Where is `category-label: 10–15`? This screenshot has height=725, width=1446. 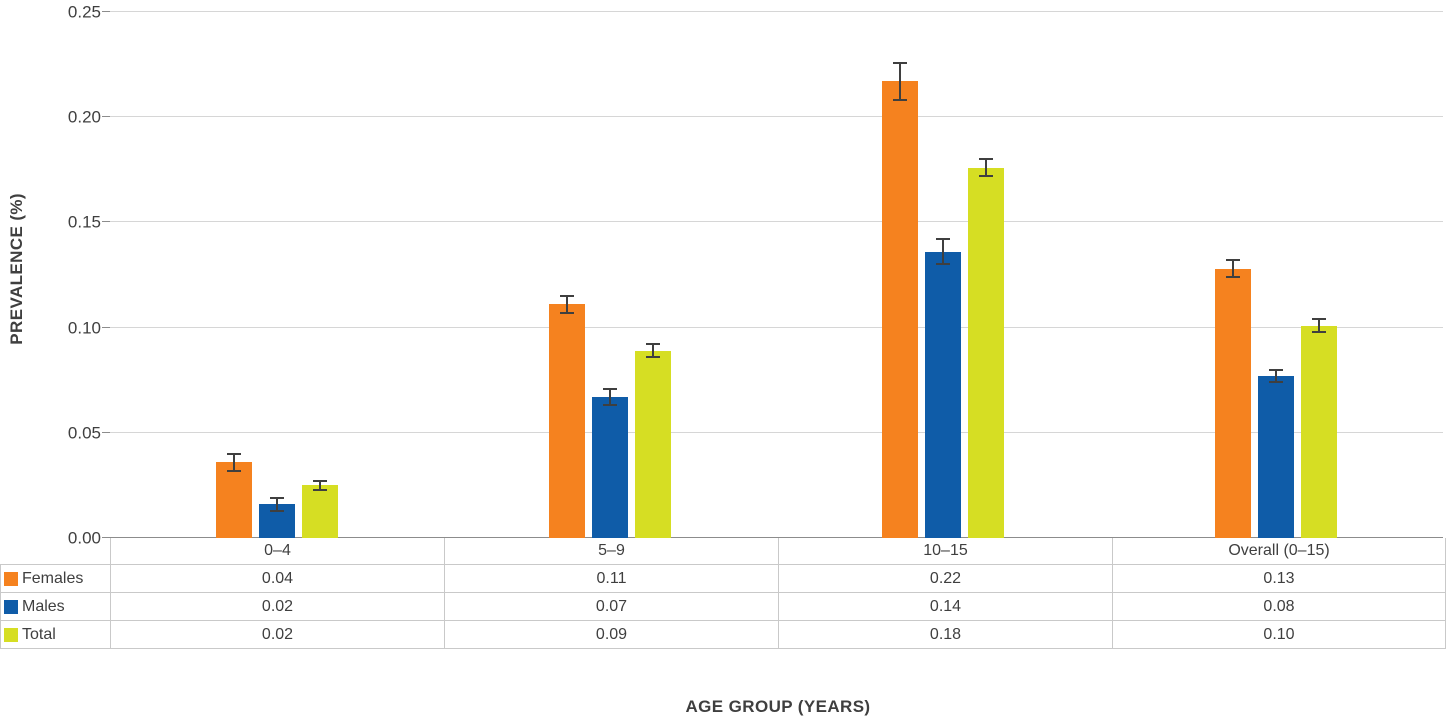 category-label: 10–15 is located at coordinates (945, 551).